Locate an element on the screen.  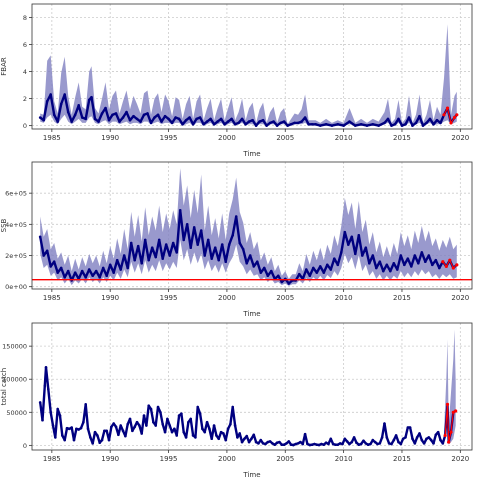
x-axis-label: Time is located at coordinates (251, 475).